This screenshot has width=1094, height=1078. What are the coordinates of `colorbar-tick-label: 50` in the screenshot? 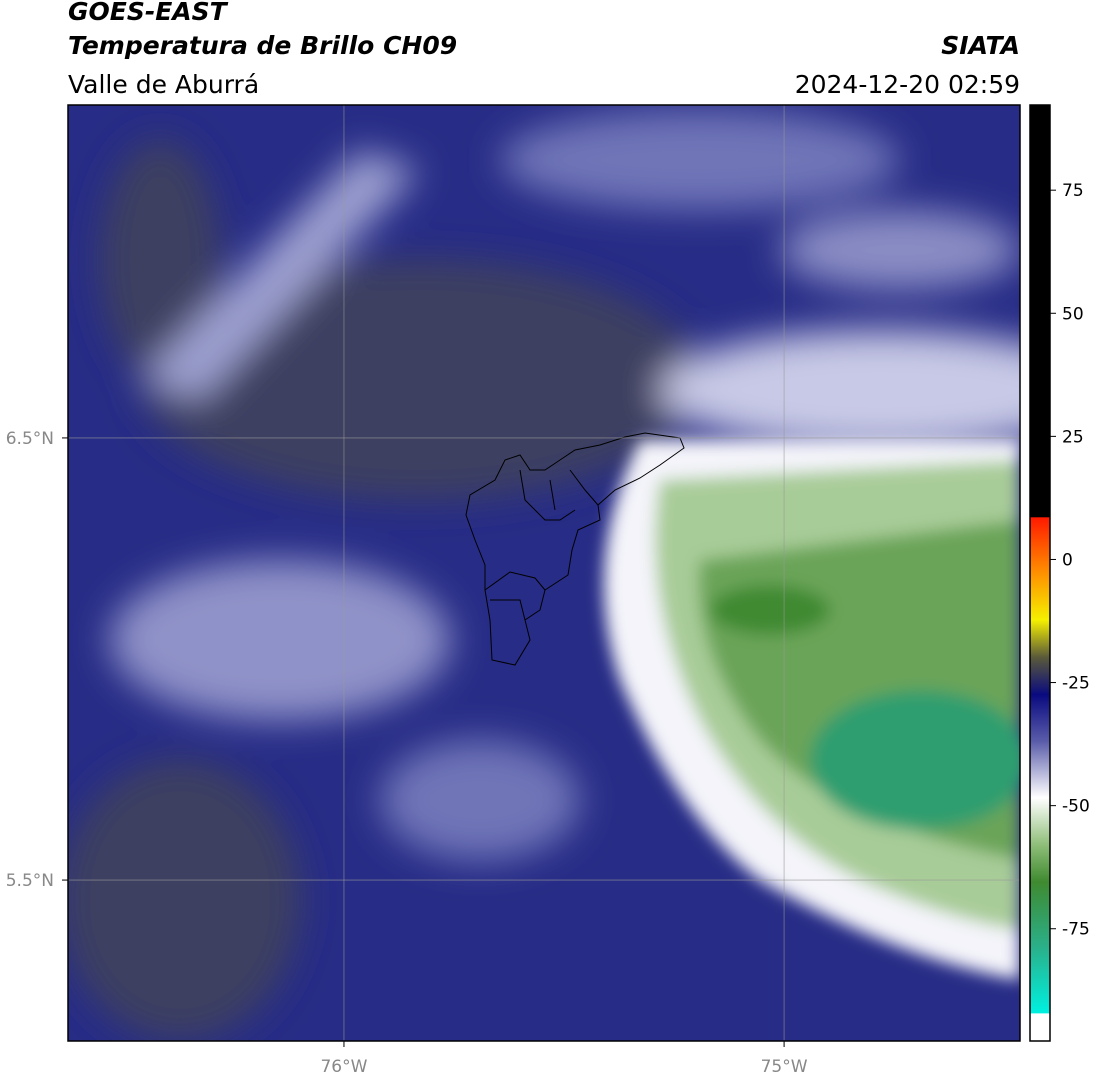 It's located at (1073, 314).